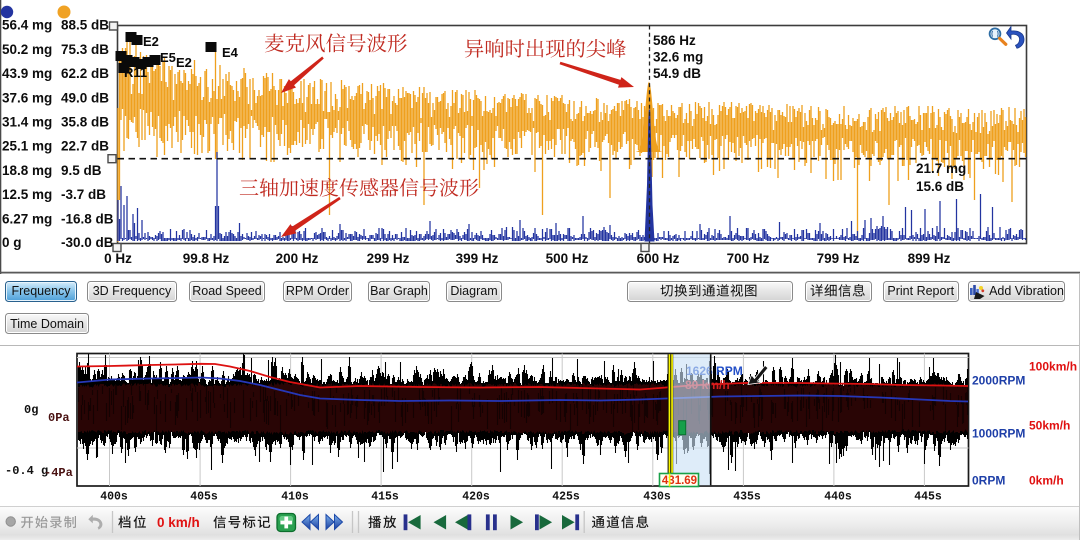 This screenshot has width=1080, height=540. What do you see at coordinates (1046, 481) in the screenshot?
I see `svg-text: 0km/h` at bounding box center [1046, 481].